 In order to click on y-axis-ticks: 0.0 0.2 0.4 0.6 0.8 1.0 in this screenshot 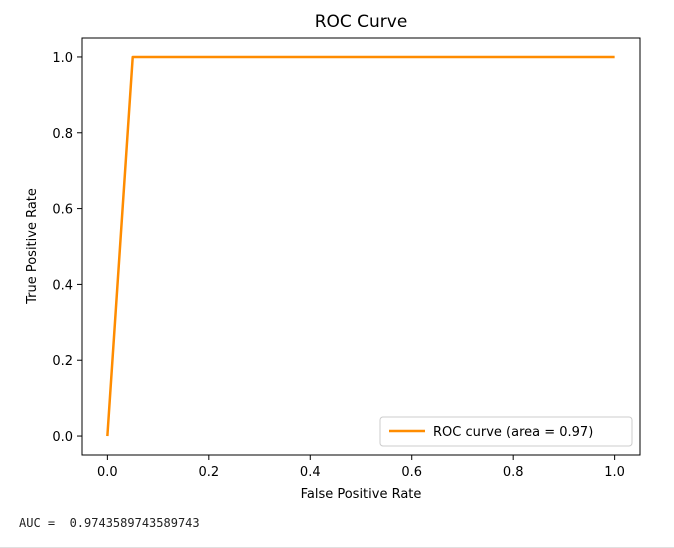, I will do `click(67, 248)`.